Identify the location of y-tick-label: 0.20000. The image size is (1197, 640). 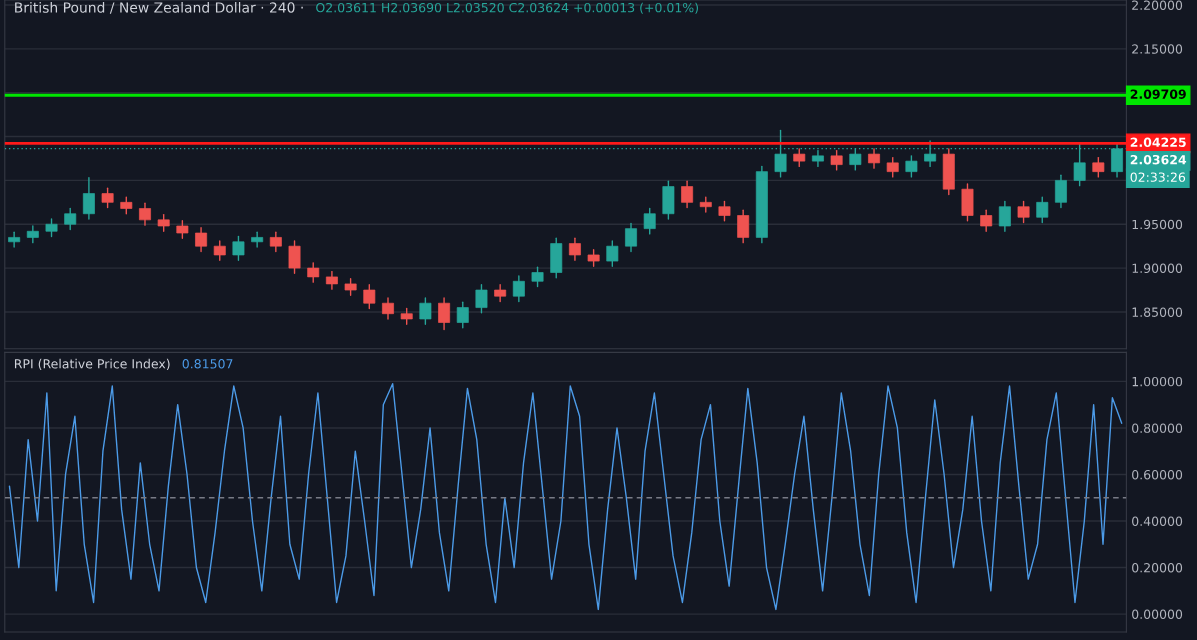
(1157, 568).